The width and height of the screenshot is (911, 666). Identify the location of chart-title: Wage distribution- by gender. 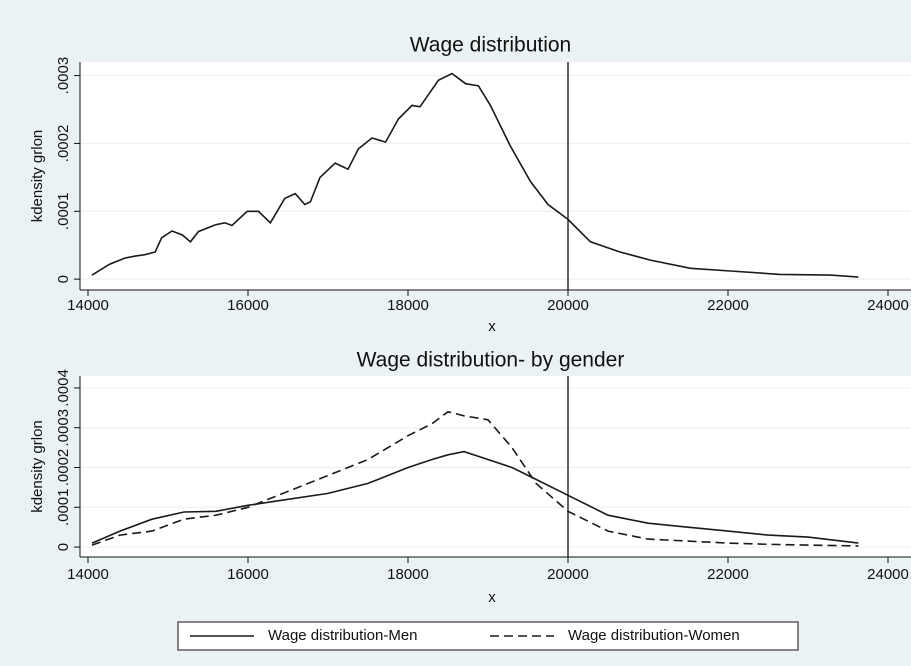
(491, 360).